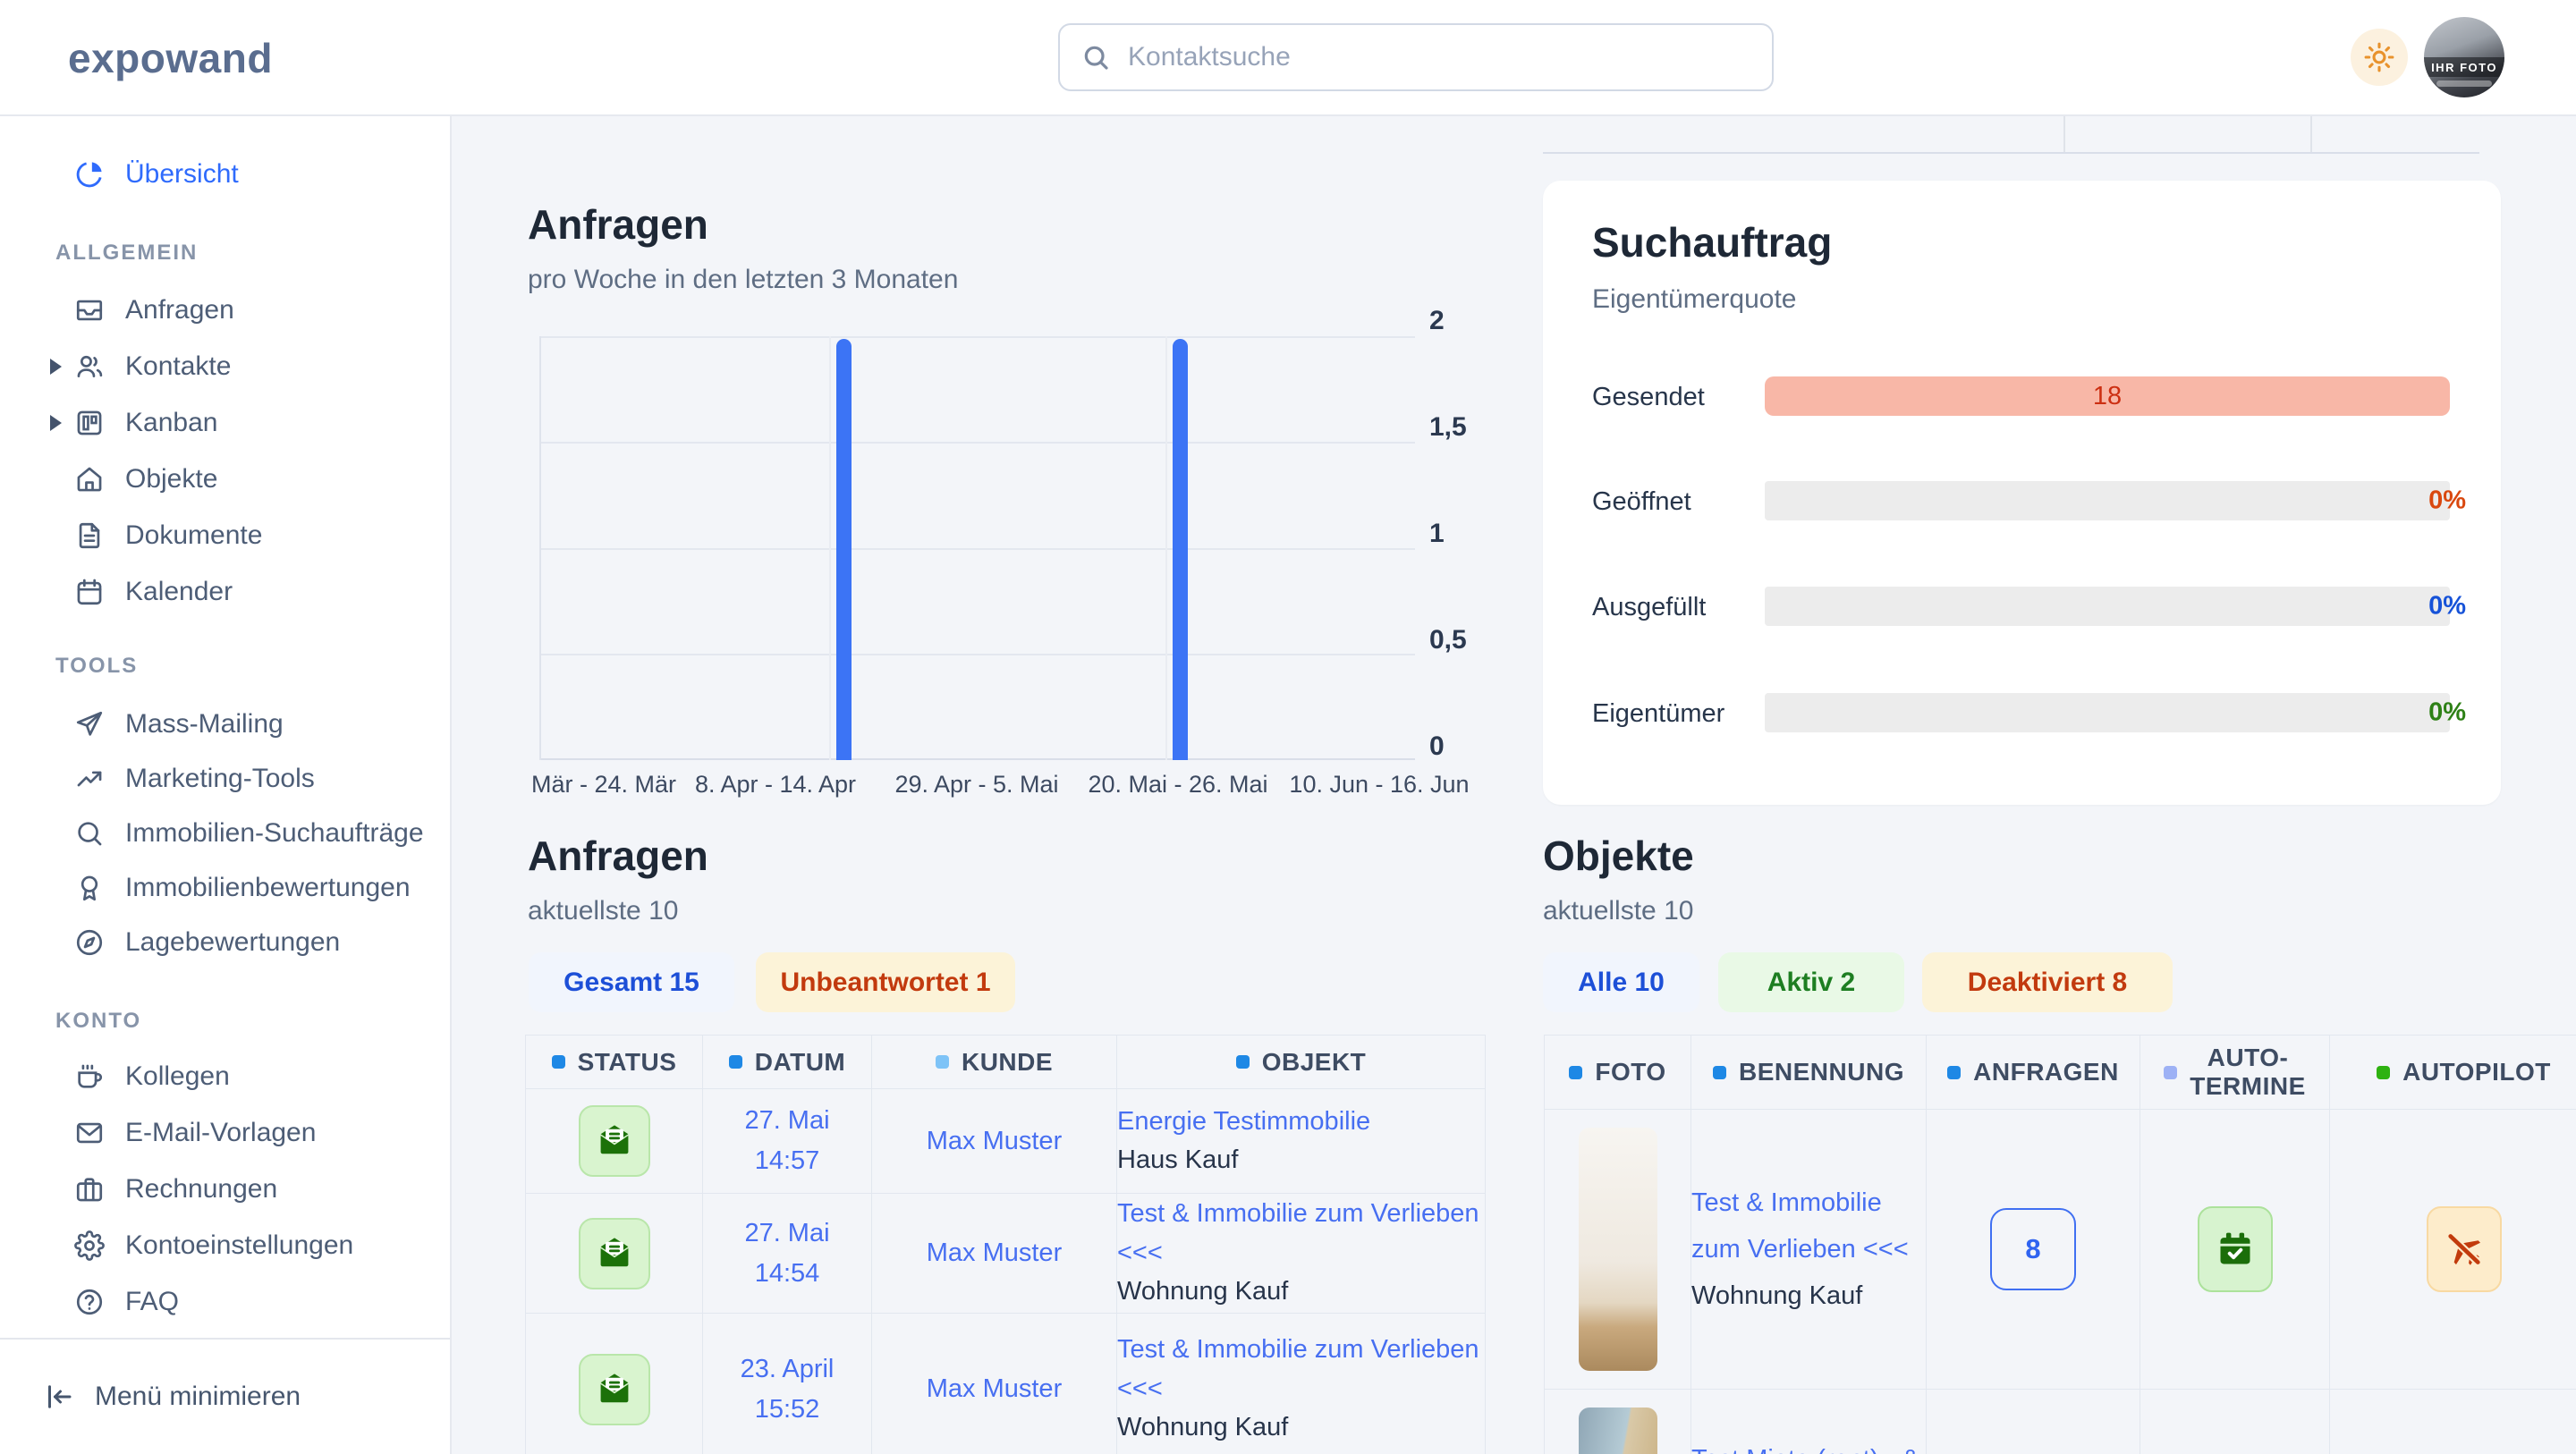 The image size is (2576, 1454). I want to click on compass-icon, so click(89, 942).